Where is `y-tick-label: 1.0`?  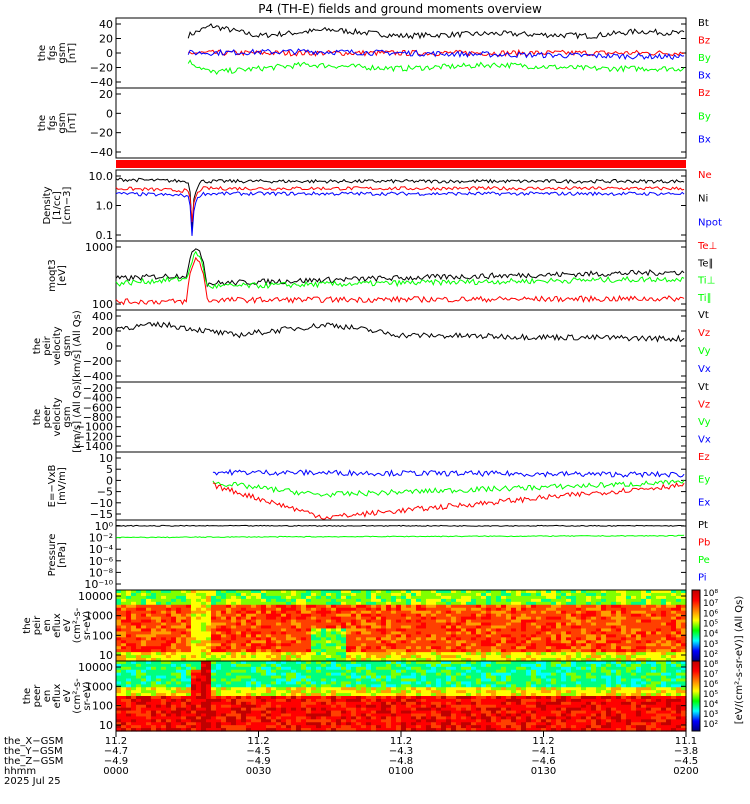 y-tick-label: 1.0 is located at coordinates (105, 206).